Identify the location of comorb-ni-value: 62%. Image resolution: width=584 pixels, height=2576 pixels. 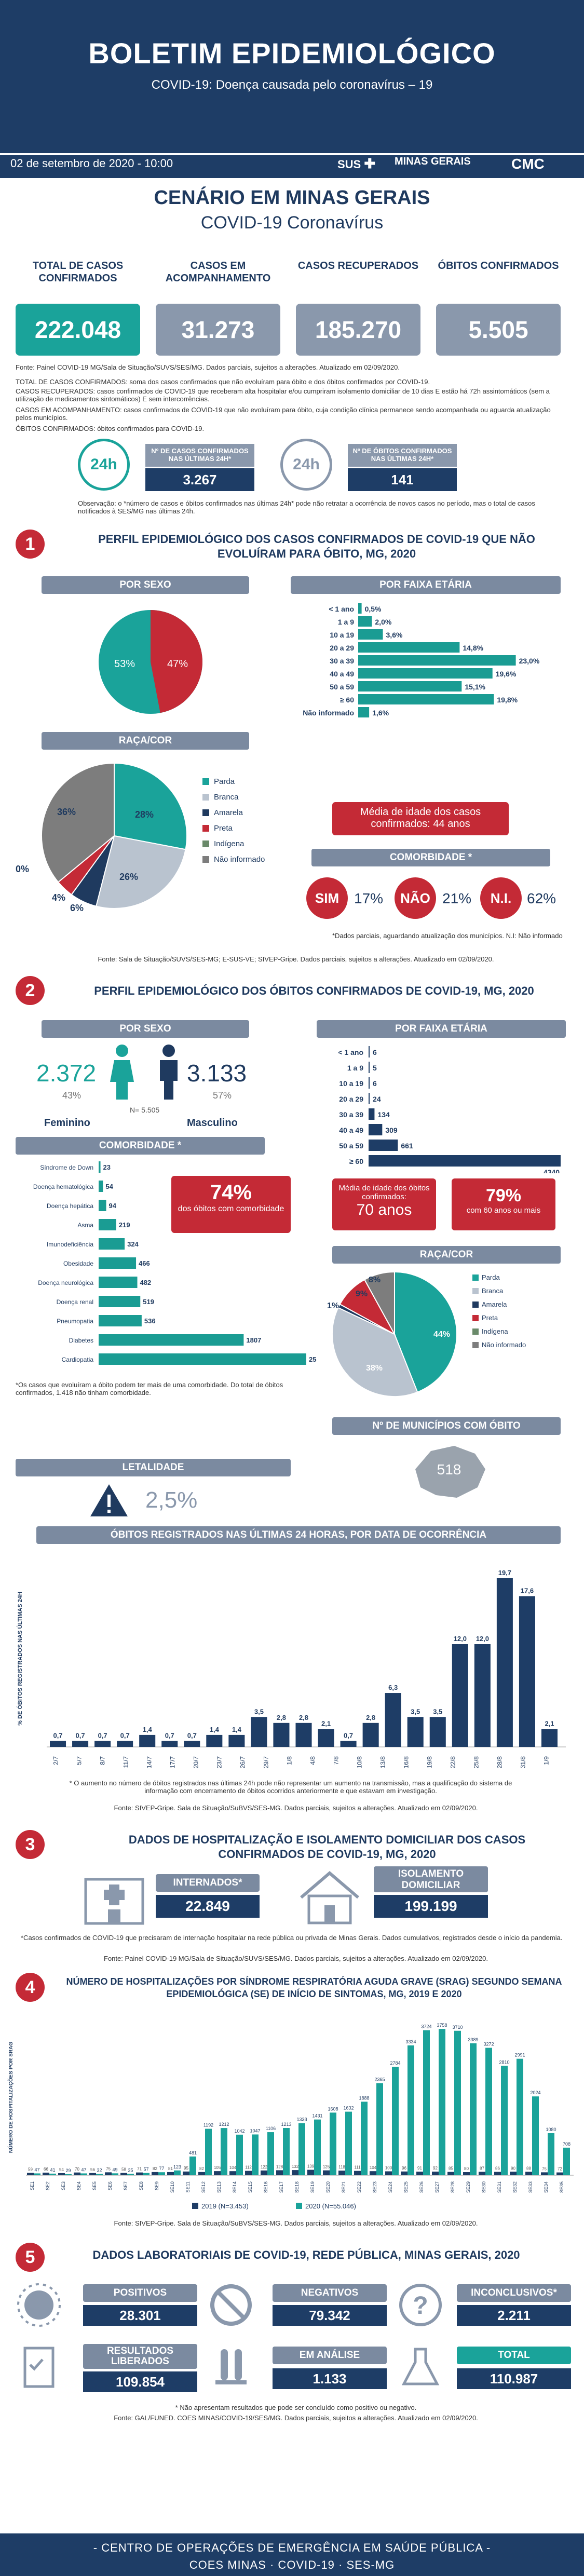
(541, 898).